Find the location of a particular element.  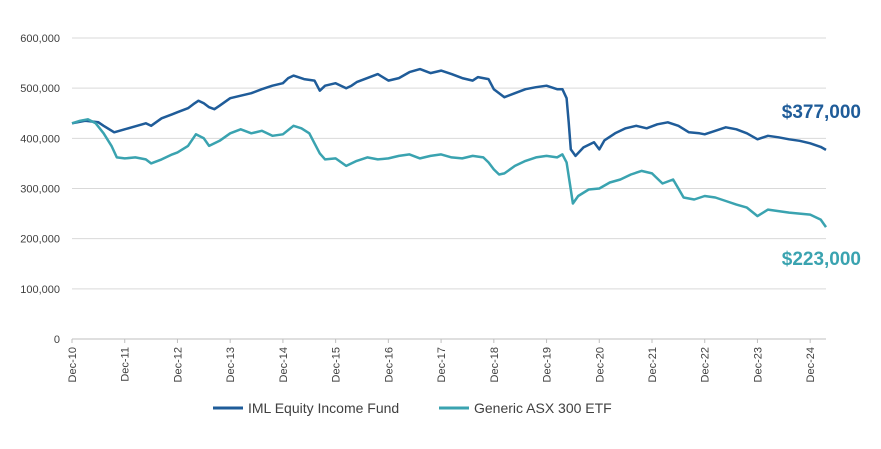

y-tick-label: 200,000 is located at coordinates (40, 240).